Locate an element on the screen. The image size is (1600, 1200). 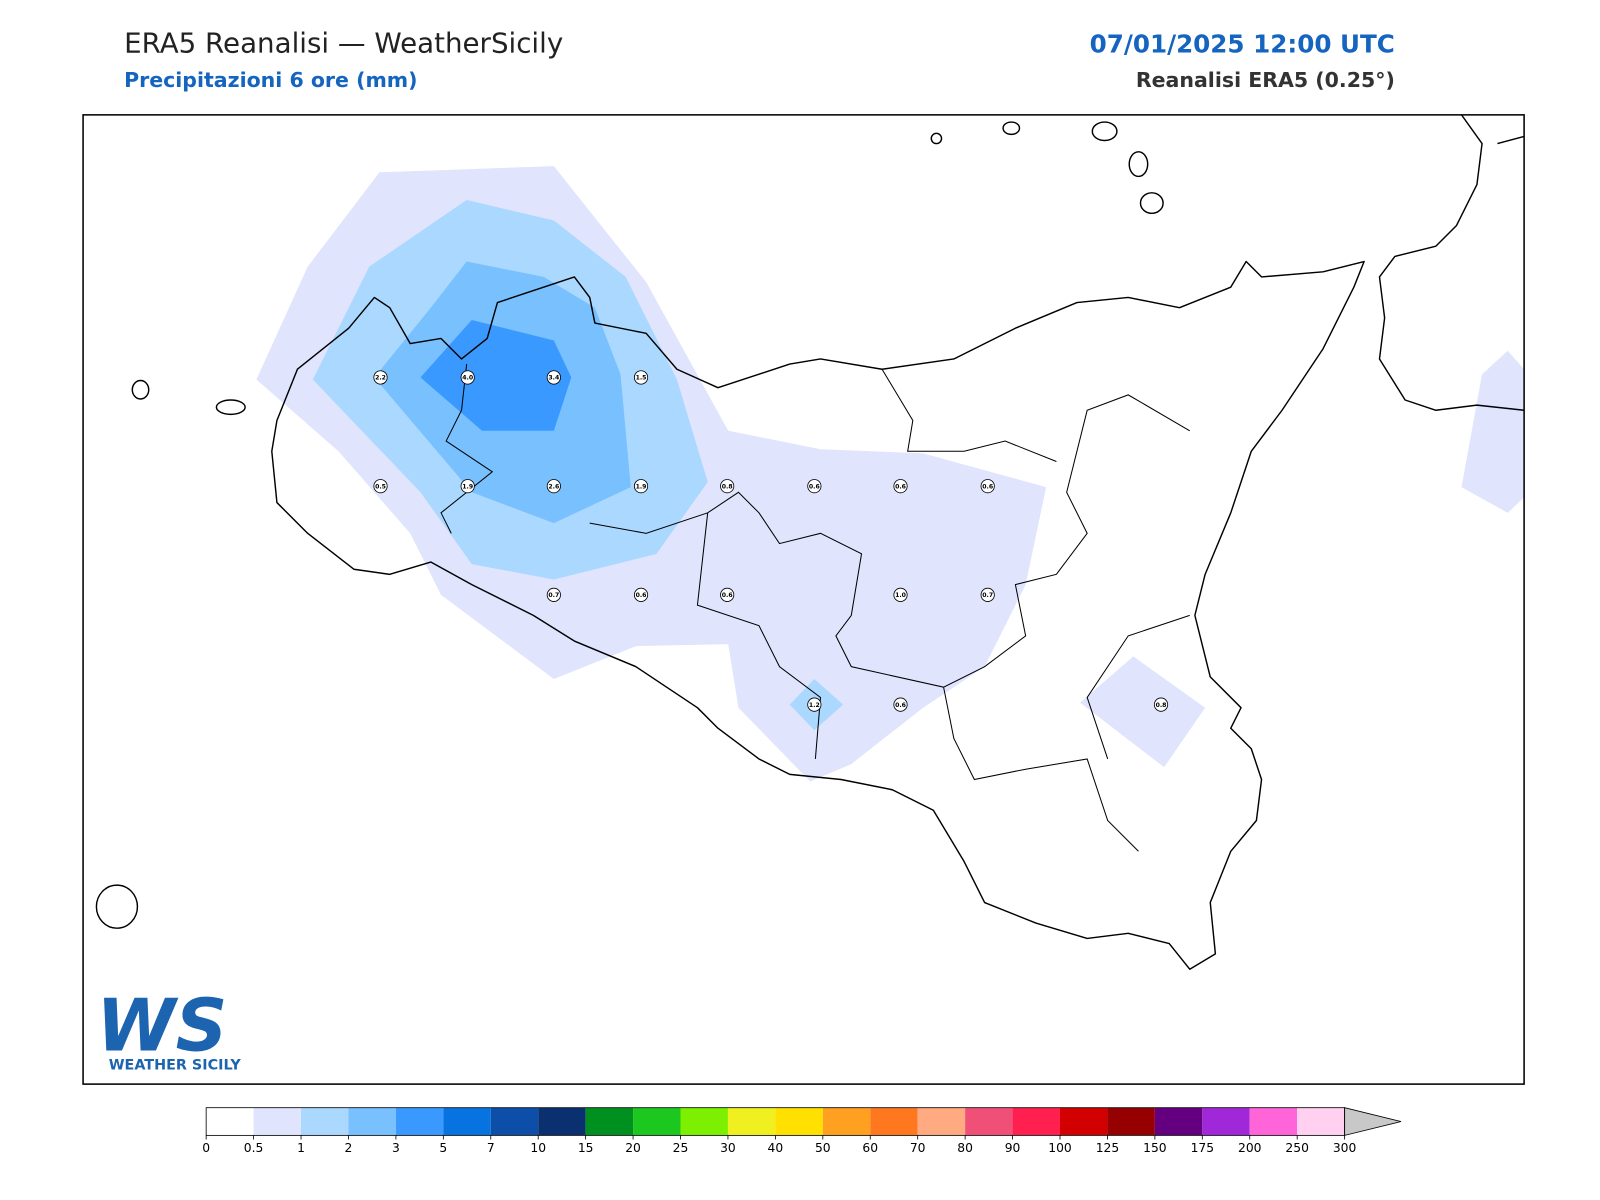
station-value: 1.2 is located at coordinates (814, 705).